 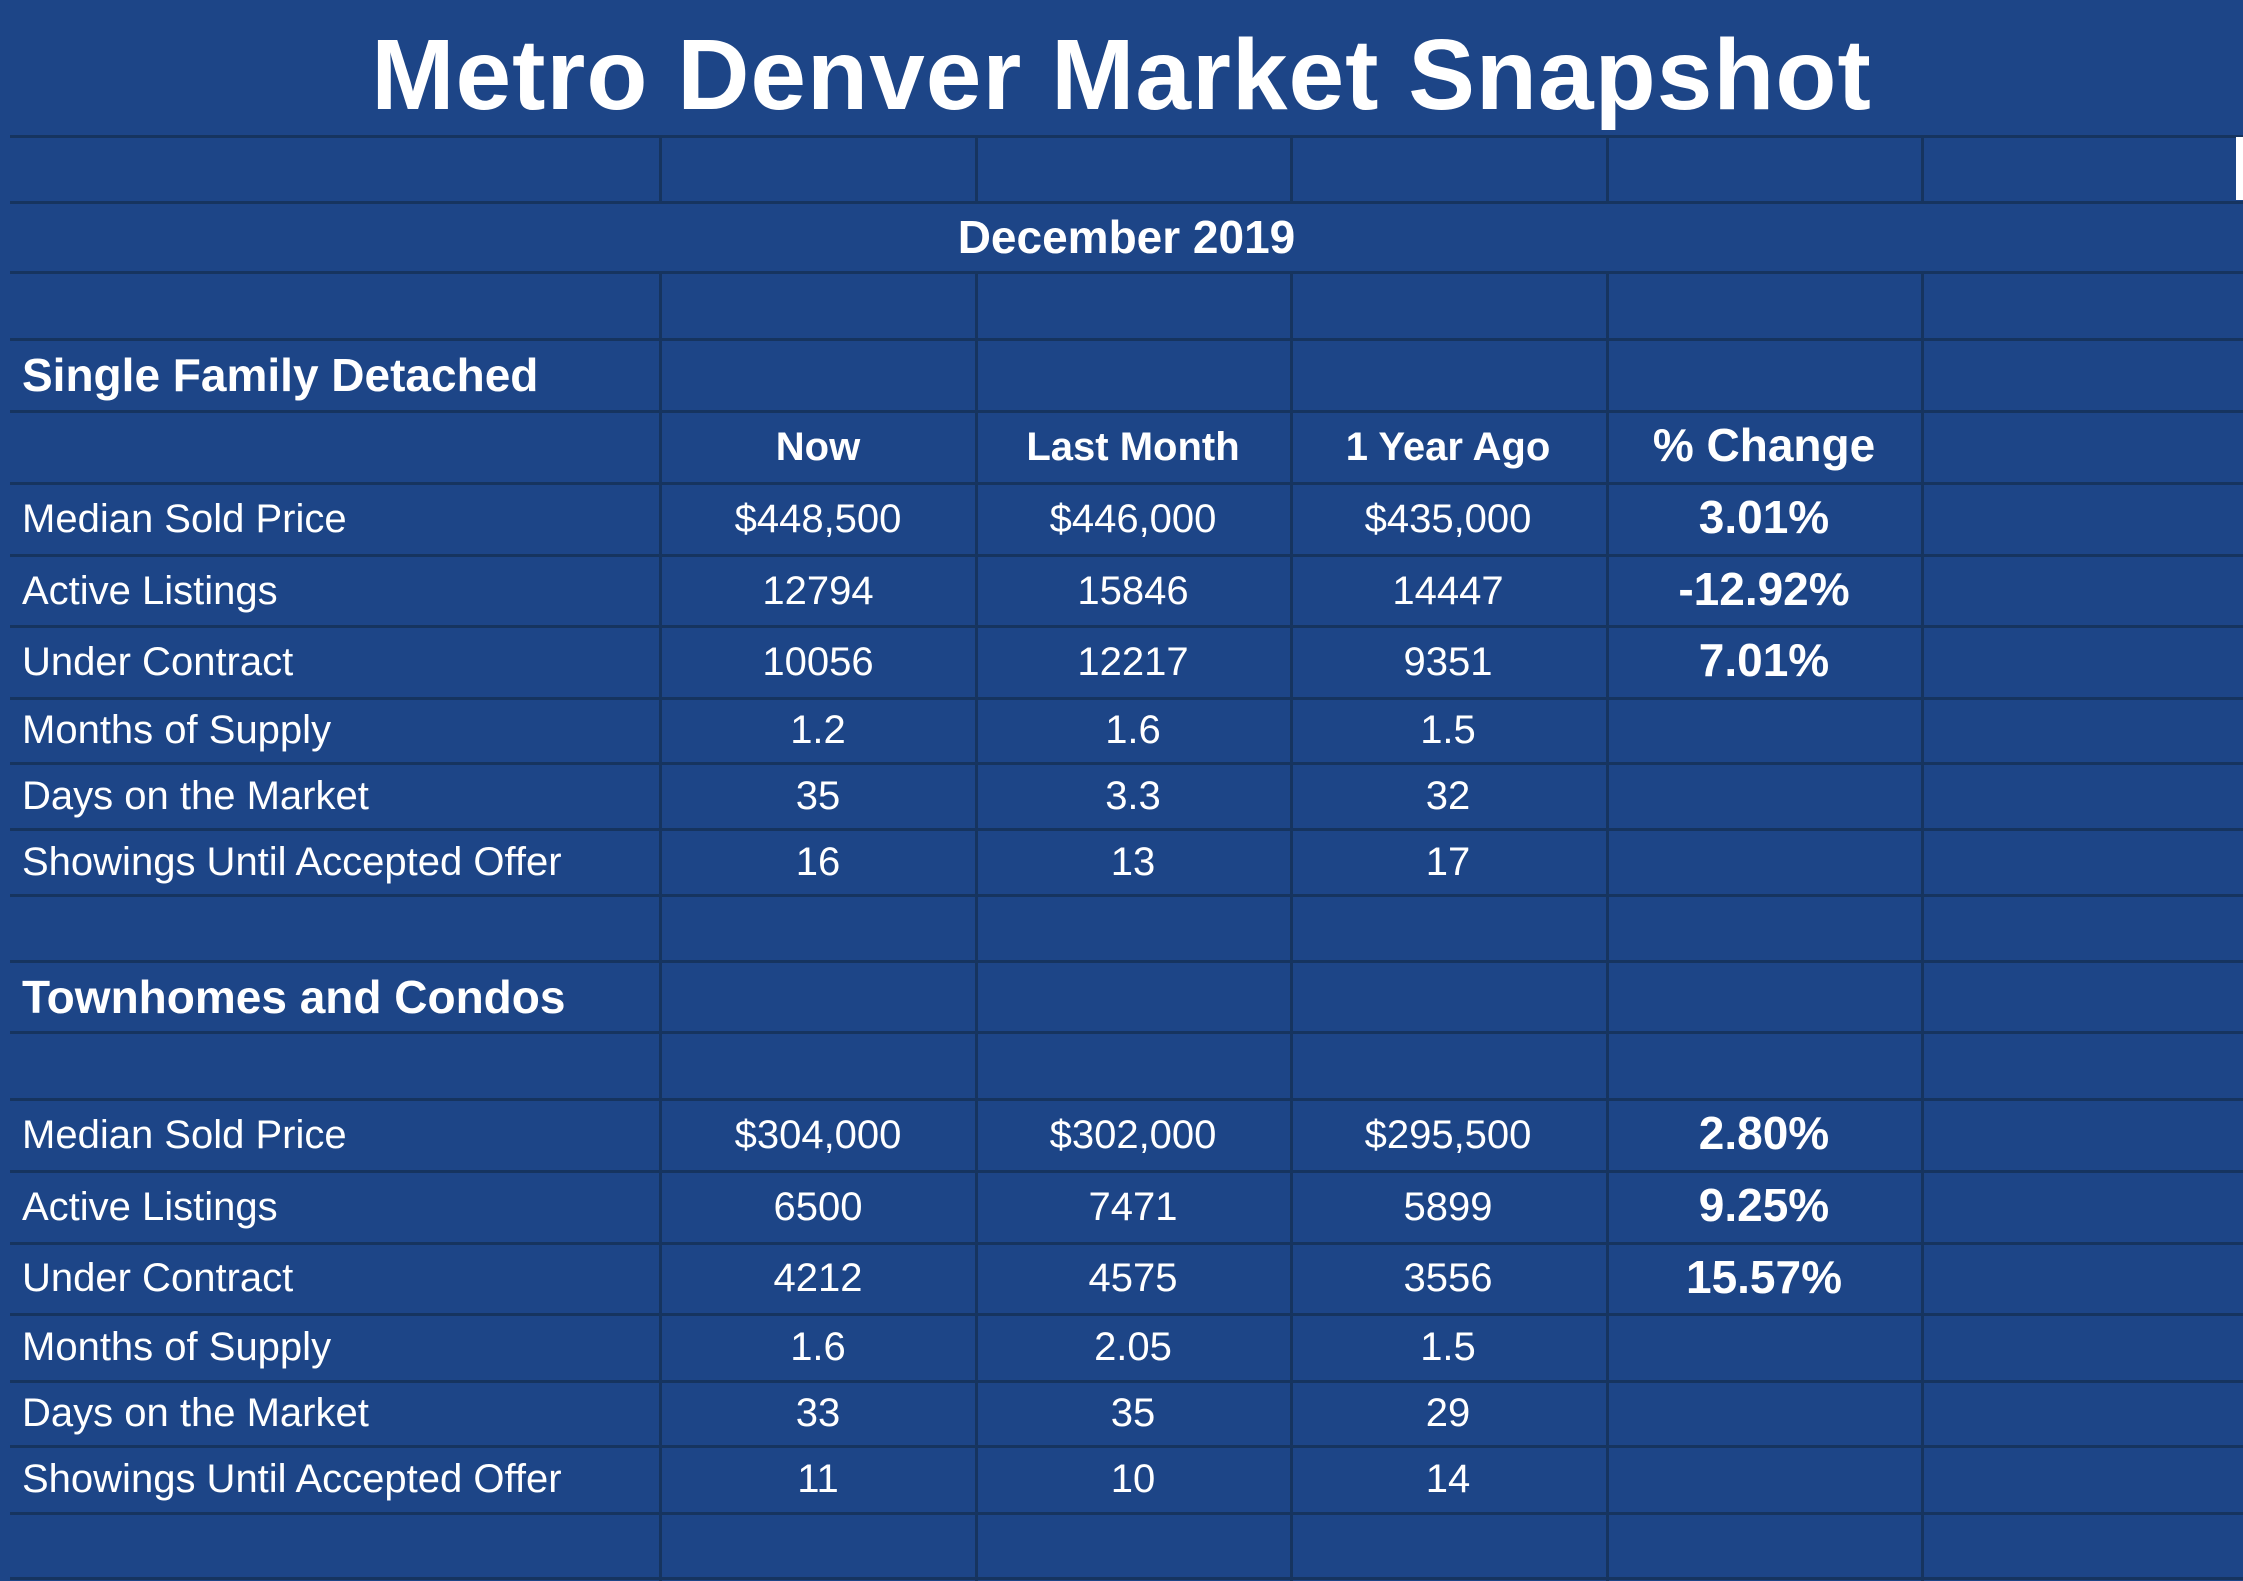 What do you see at coordinates (1448, 1413) in the screenshot?
I see `value-year-ago: 29` at bounding box center [1448, 1413].